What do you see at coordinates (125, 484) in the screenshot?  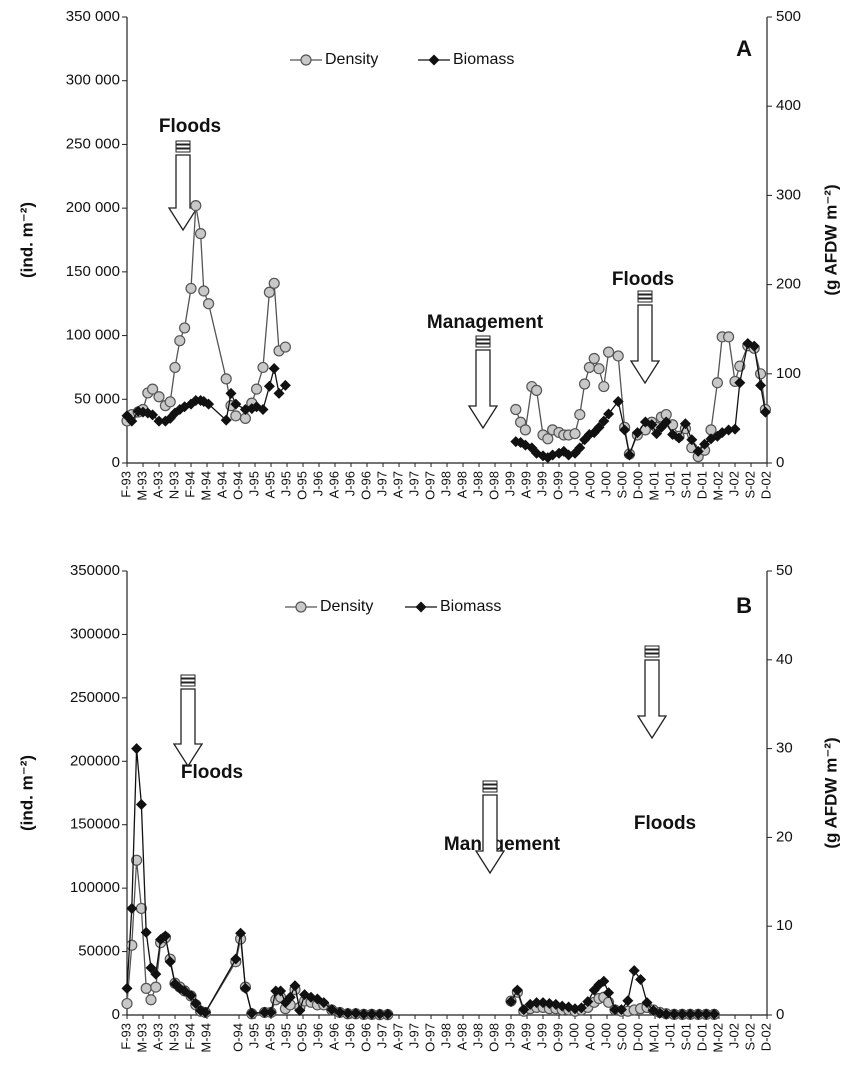 I see `x-tick-label: F-93` at bounding box center [125, 484].